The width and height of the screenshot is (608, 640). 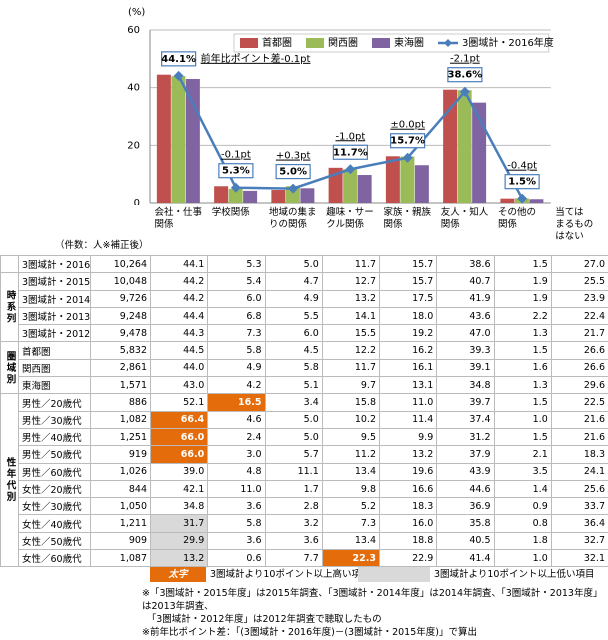 I want to click on cell-value: 5.2, so click(x=351, y=506).